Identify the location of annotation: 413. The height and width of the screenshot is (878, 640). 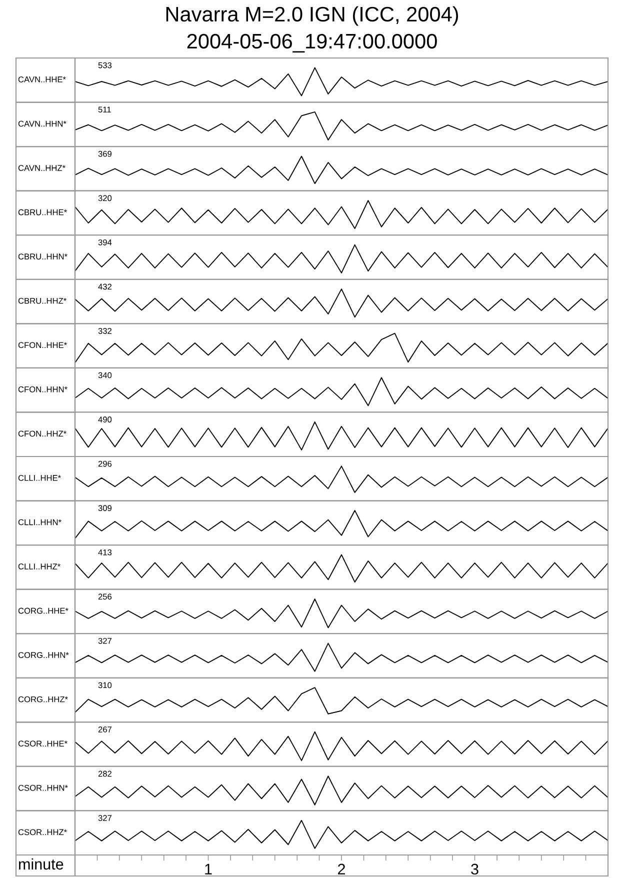
(105, 552).